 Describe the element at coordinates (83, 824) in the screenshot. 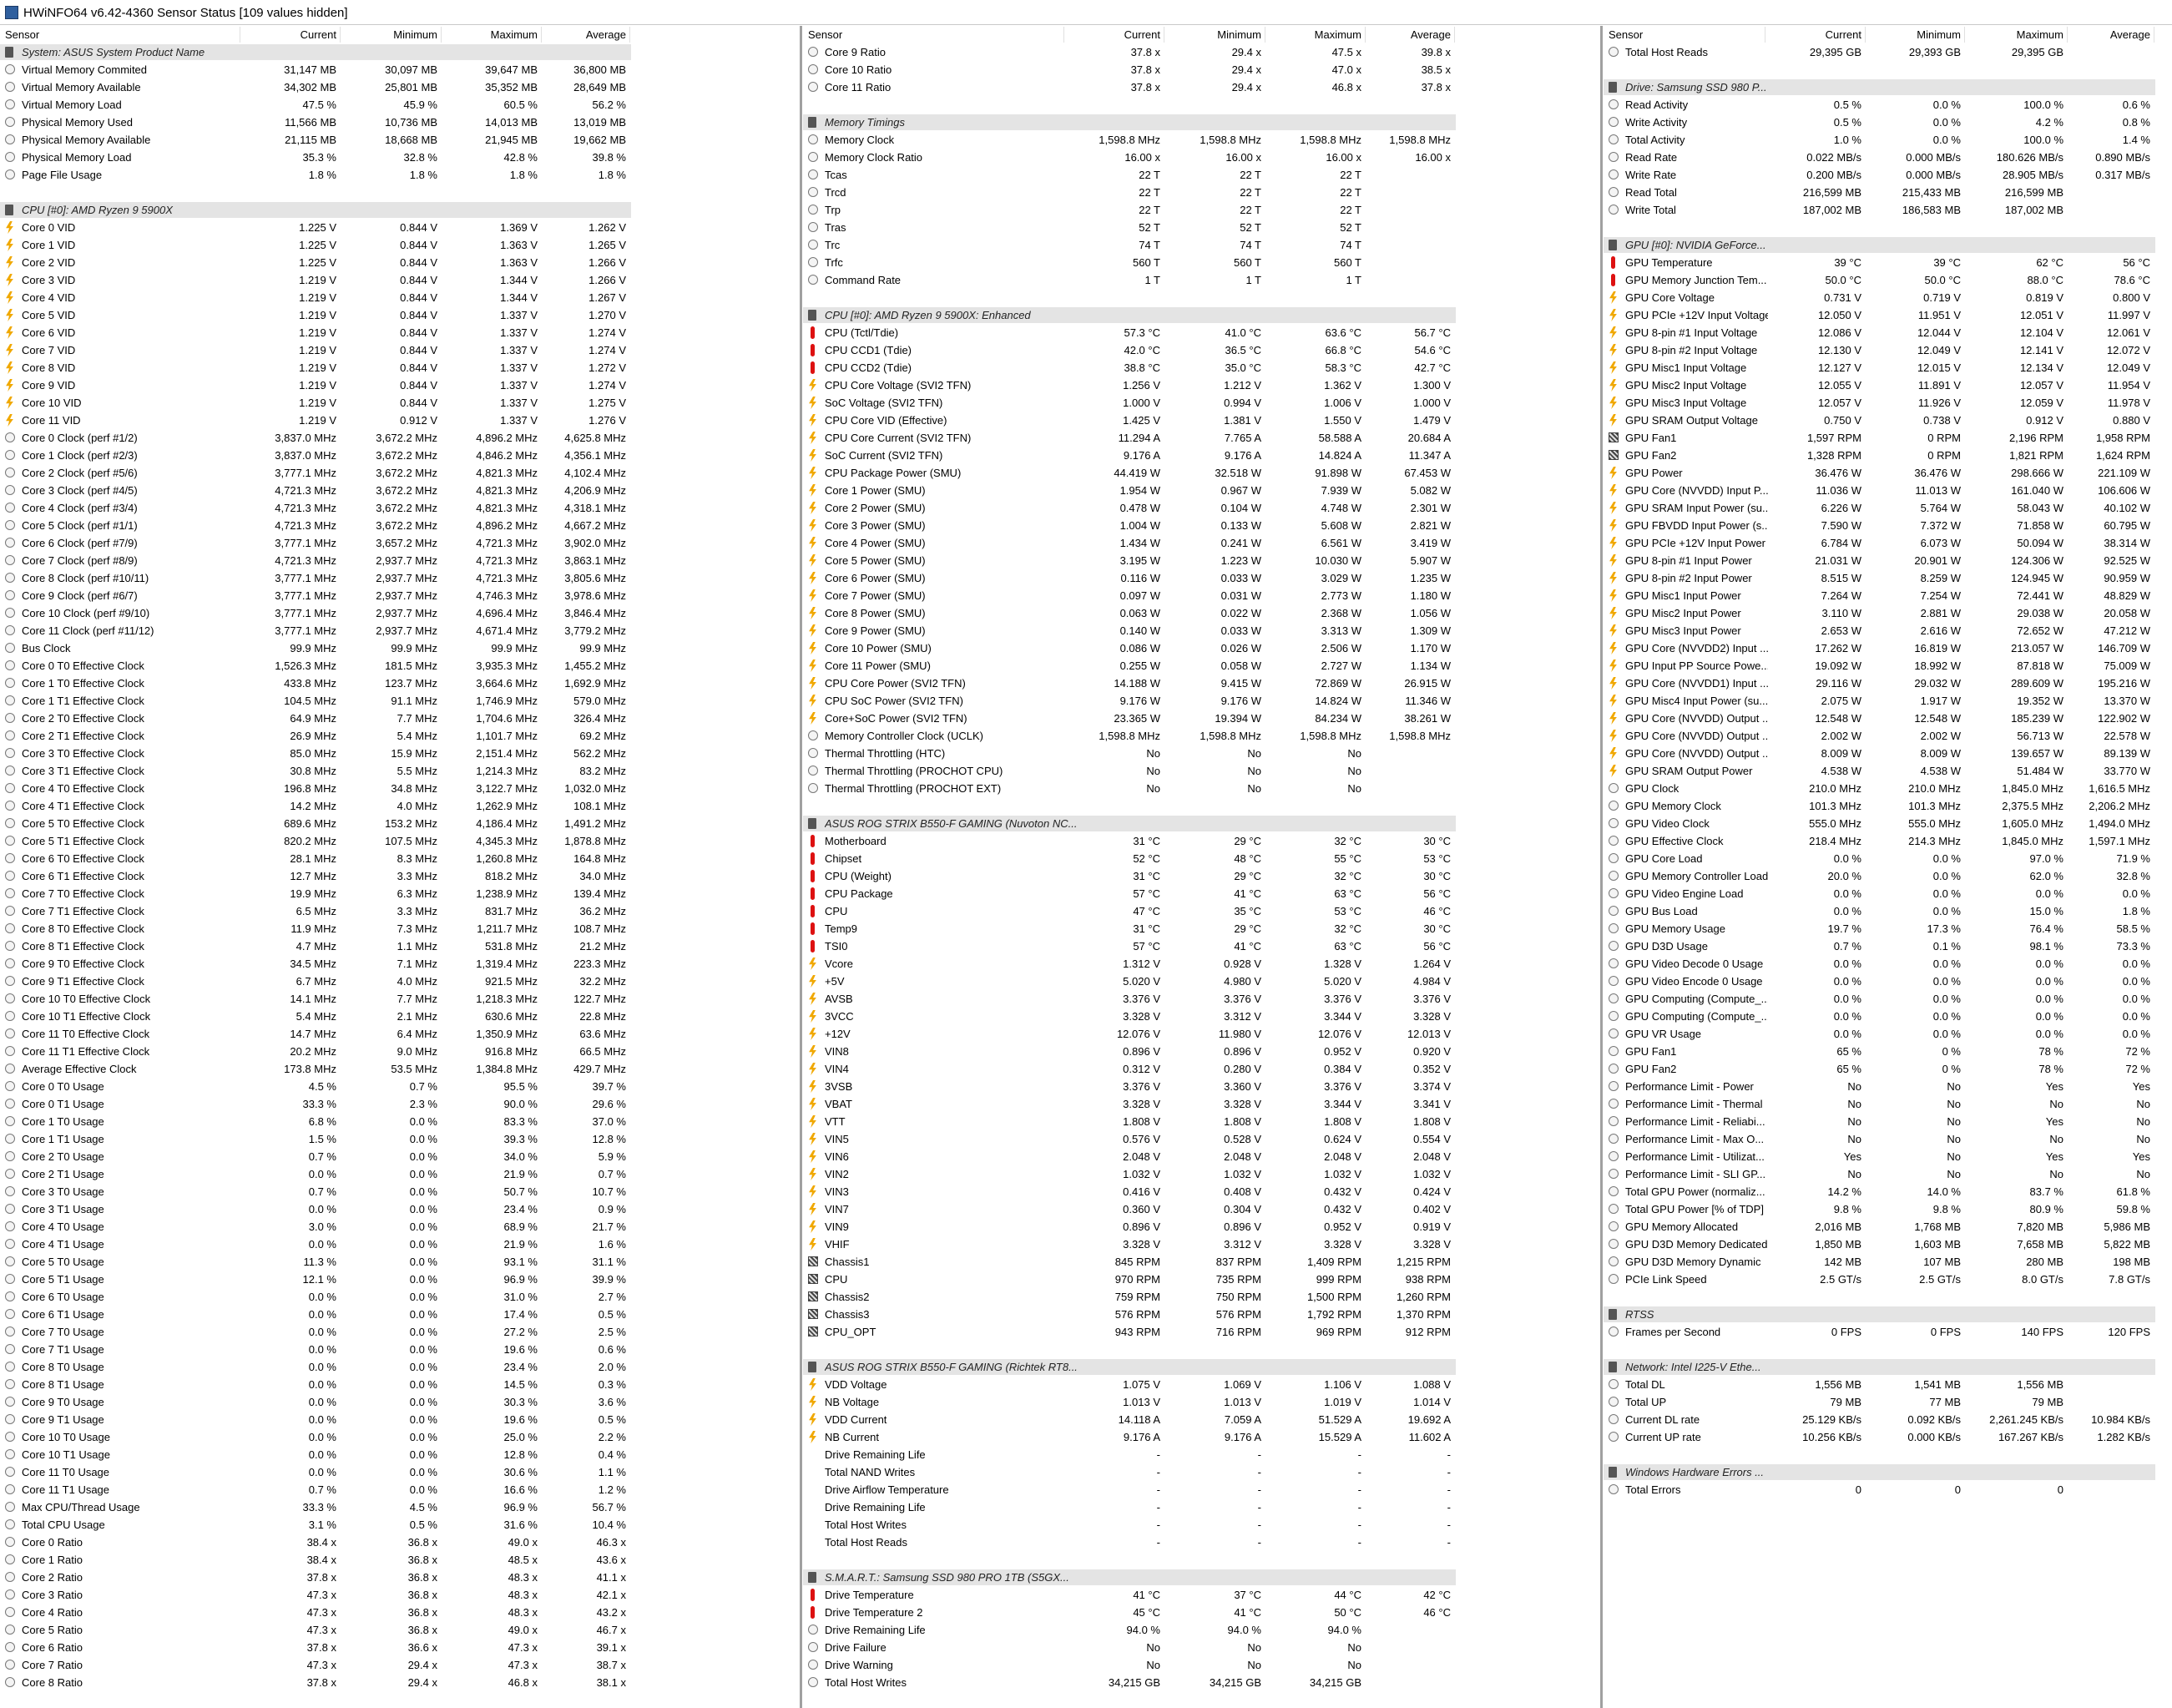

I see `sensor-name: Core 5 T0 Effective Clock` at that location.